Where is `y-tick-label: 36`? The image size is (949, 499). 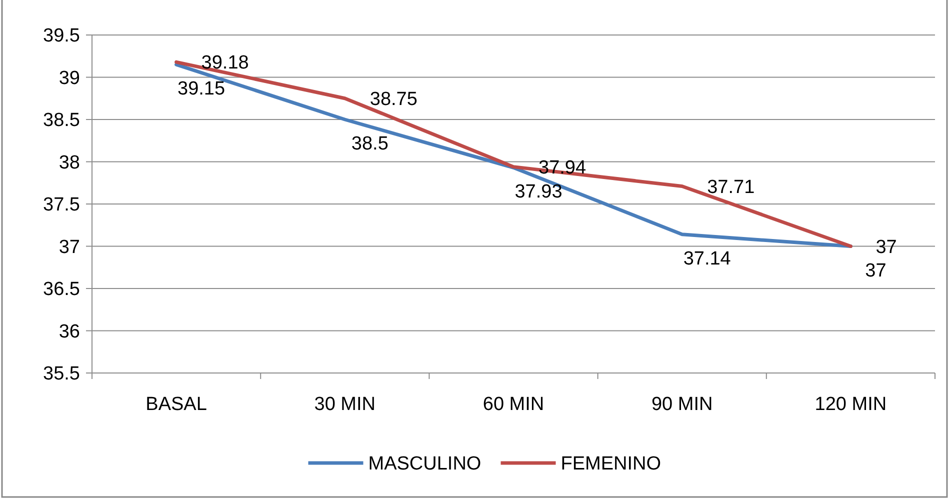
y-tick-label: 36 is located at coordinates (69, 331).